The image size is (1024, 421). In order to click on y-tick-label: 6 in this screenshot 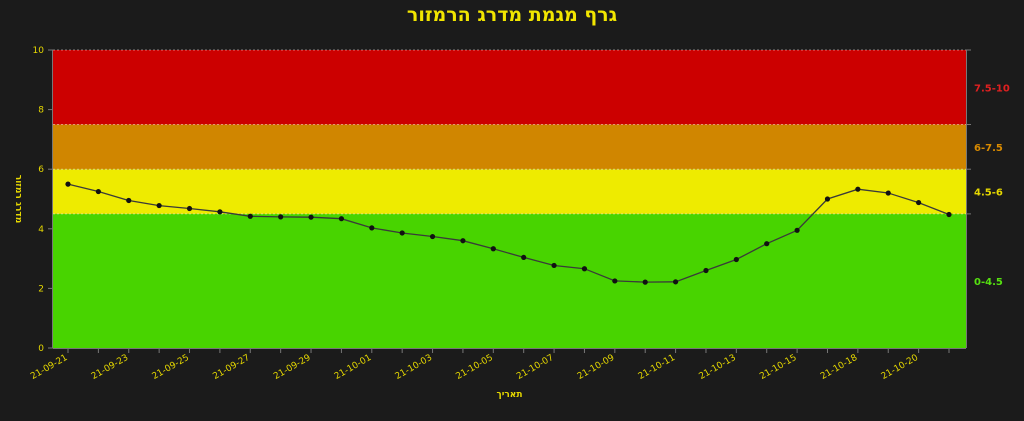, I will do `click(41, 170)`.